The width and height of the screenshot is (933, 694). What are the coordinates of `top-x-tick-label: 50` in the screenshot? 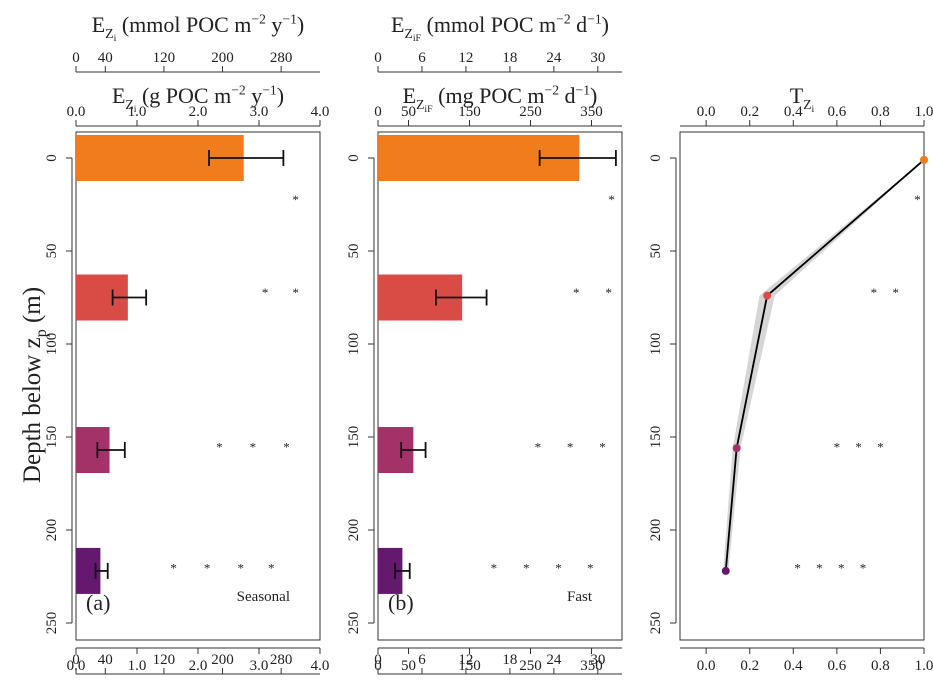 It's located at (408, 112).